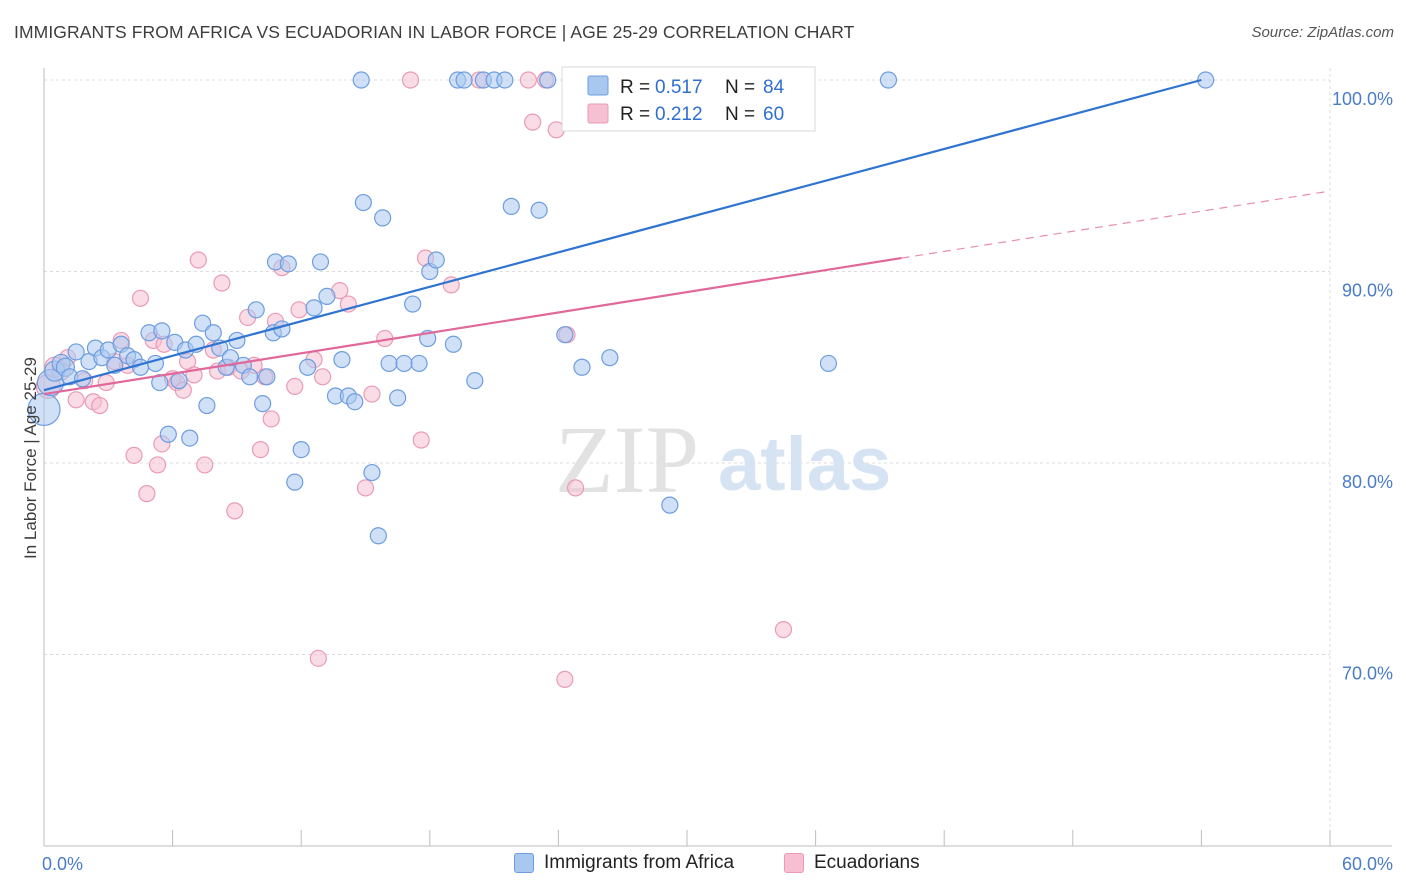 The height and width of the screenshot is (892, 1406). Describe the element at coordinates (598, 113) in the screenshot. I see `legend-swatch-ecuadorians` at that location.